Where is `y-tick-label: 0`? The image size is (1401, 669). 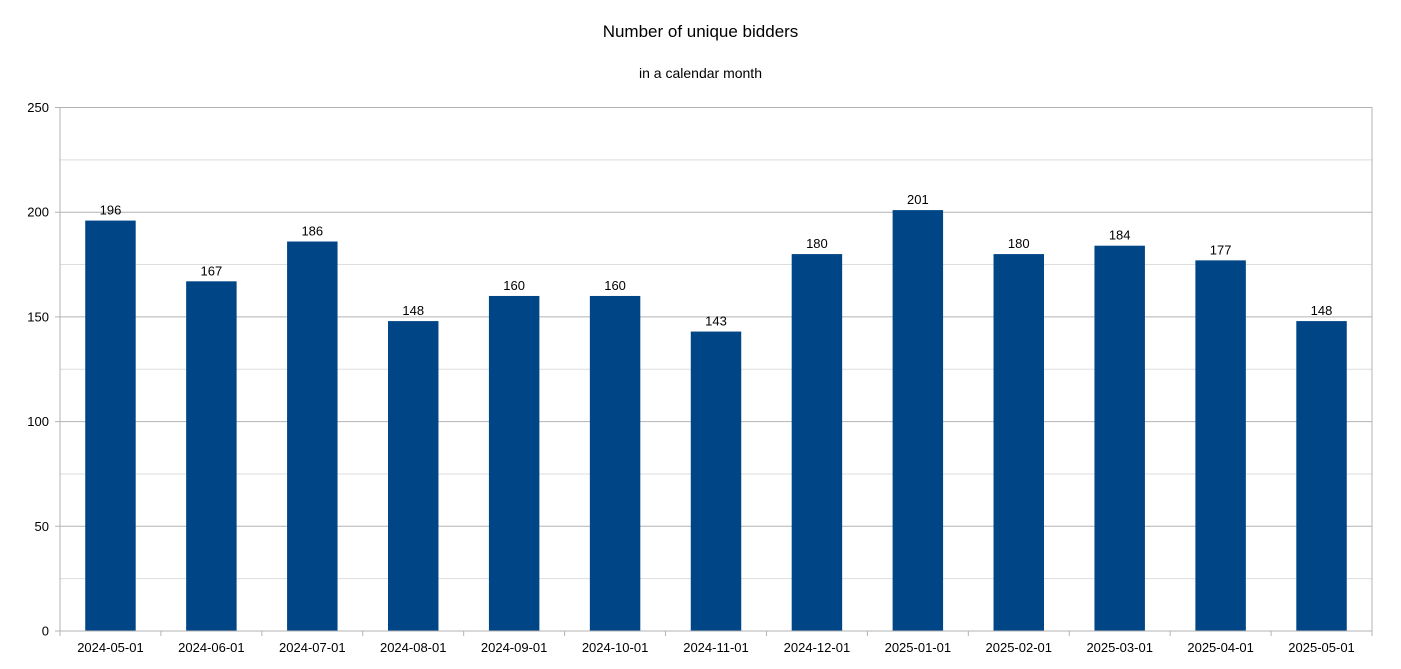 y-tick-label: 0 is located at coordinates (45, 631).